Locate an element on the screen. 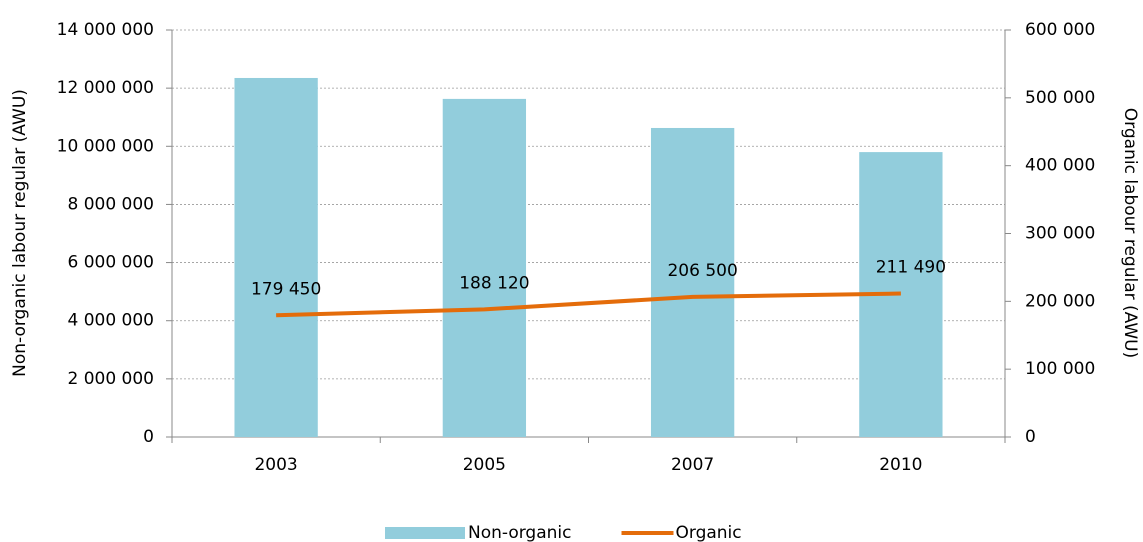 This screenshot has height=542, width=1143. x-tick-label: 2010 is located at coordinates (900, 465).